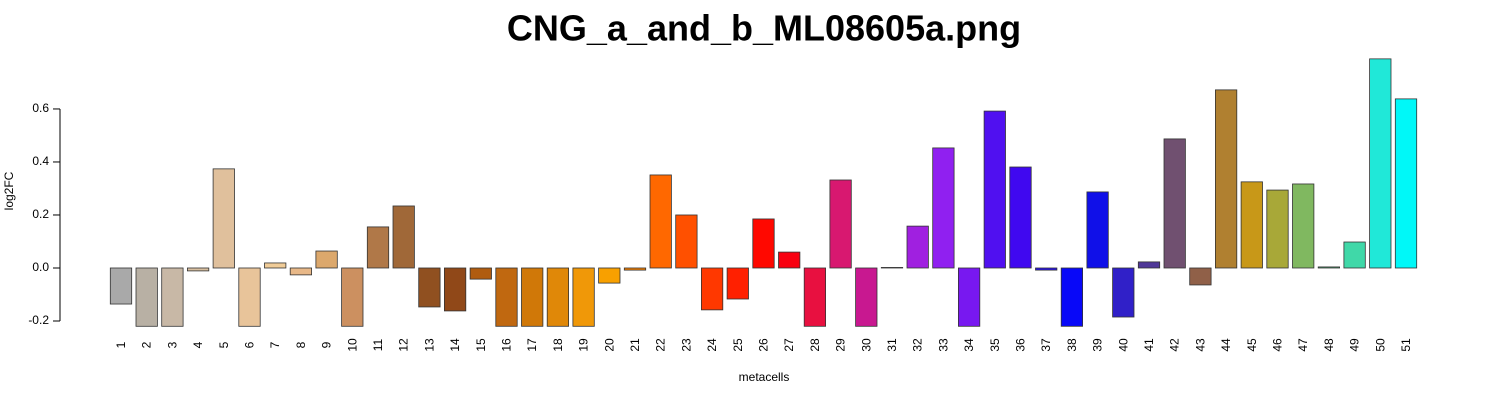 Image resolution: width=1500 pixels, height=400 pixels. I want to click on x-tick-label: 32, so click(918, 345).